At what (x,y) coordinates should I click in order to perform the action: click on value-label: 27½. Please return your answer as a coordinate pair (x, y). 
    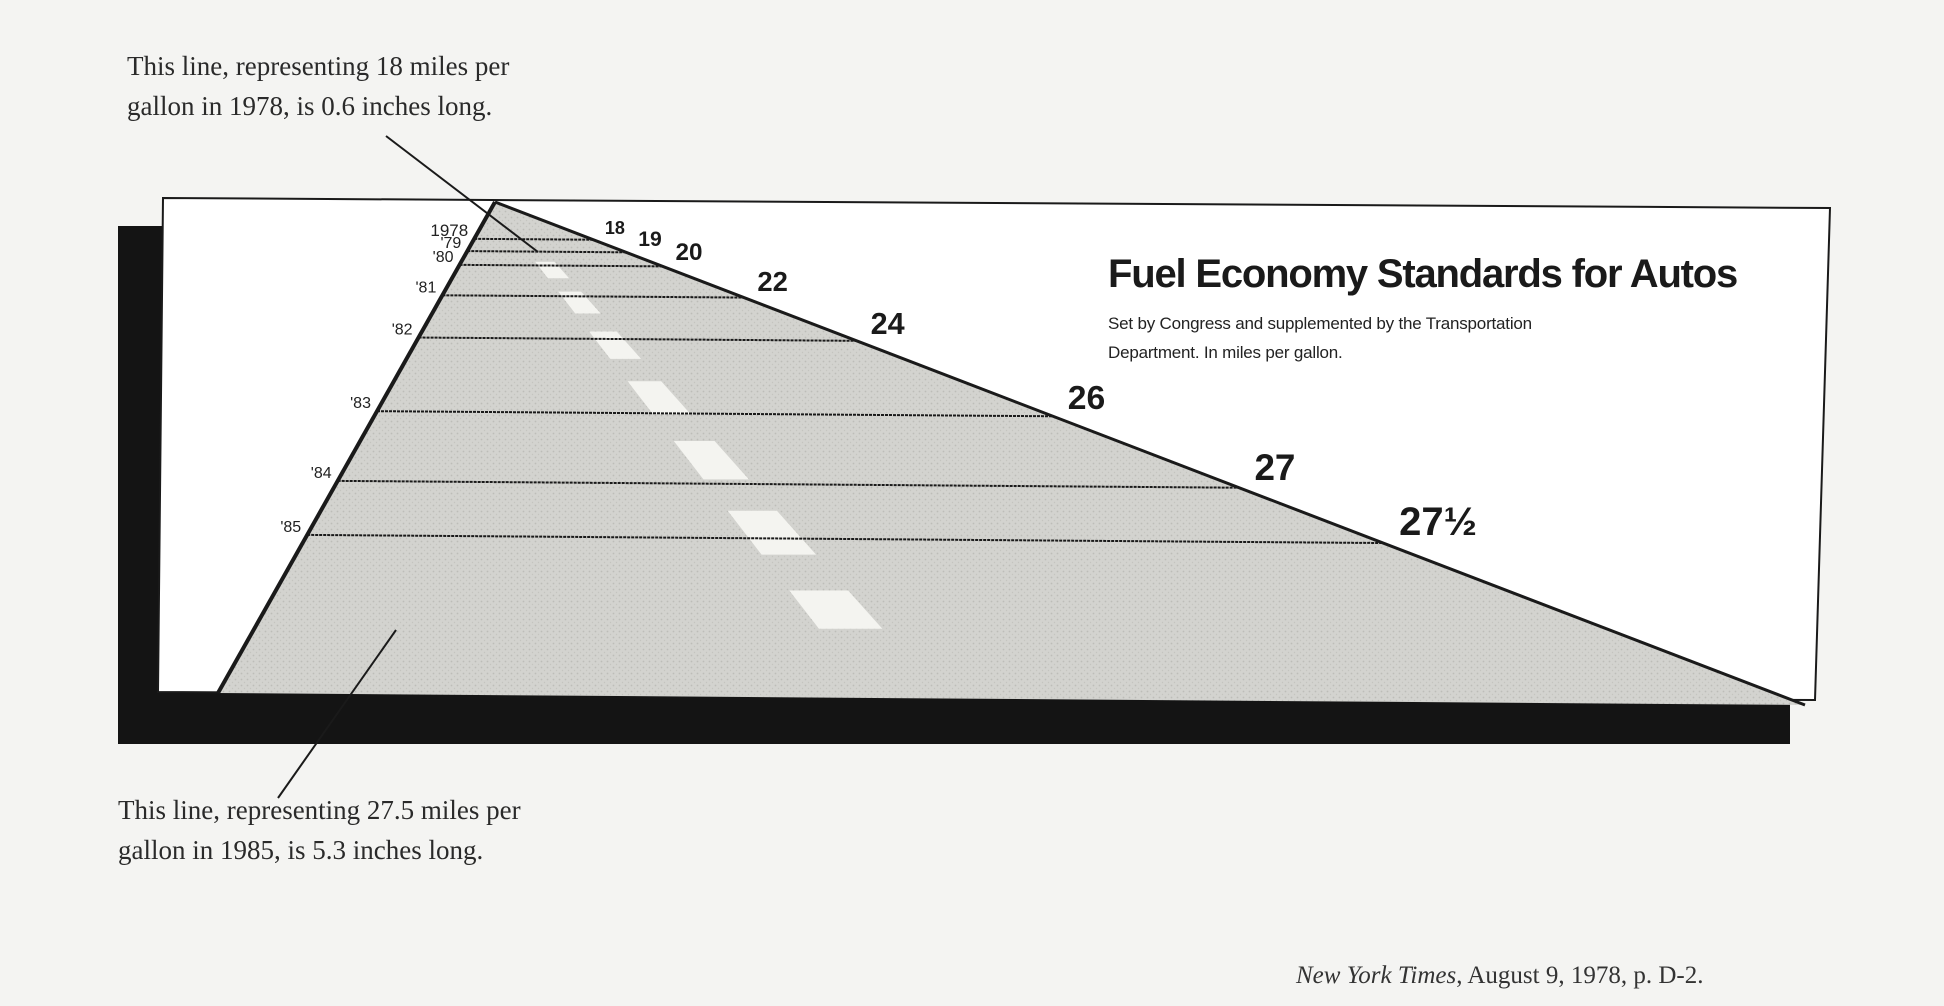
    Looking at the image, I should click on (1438, 522).